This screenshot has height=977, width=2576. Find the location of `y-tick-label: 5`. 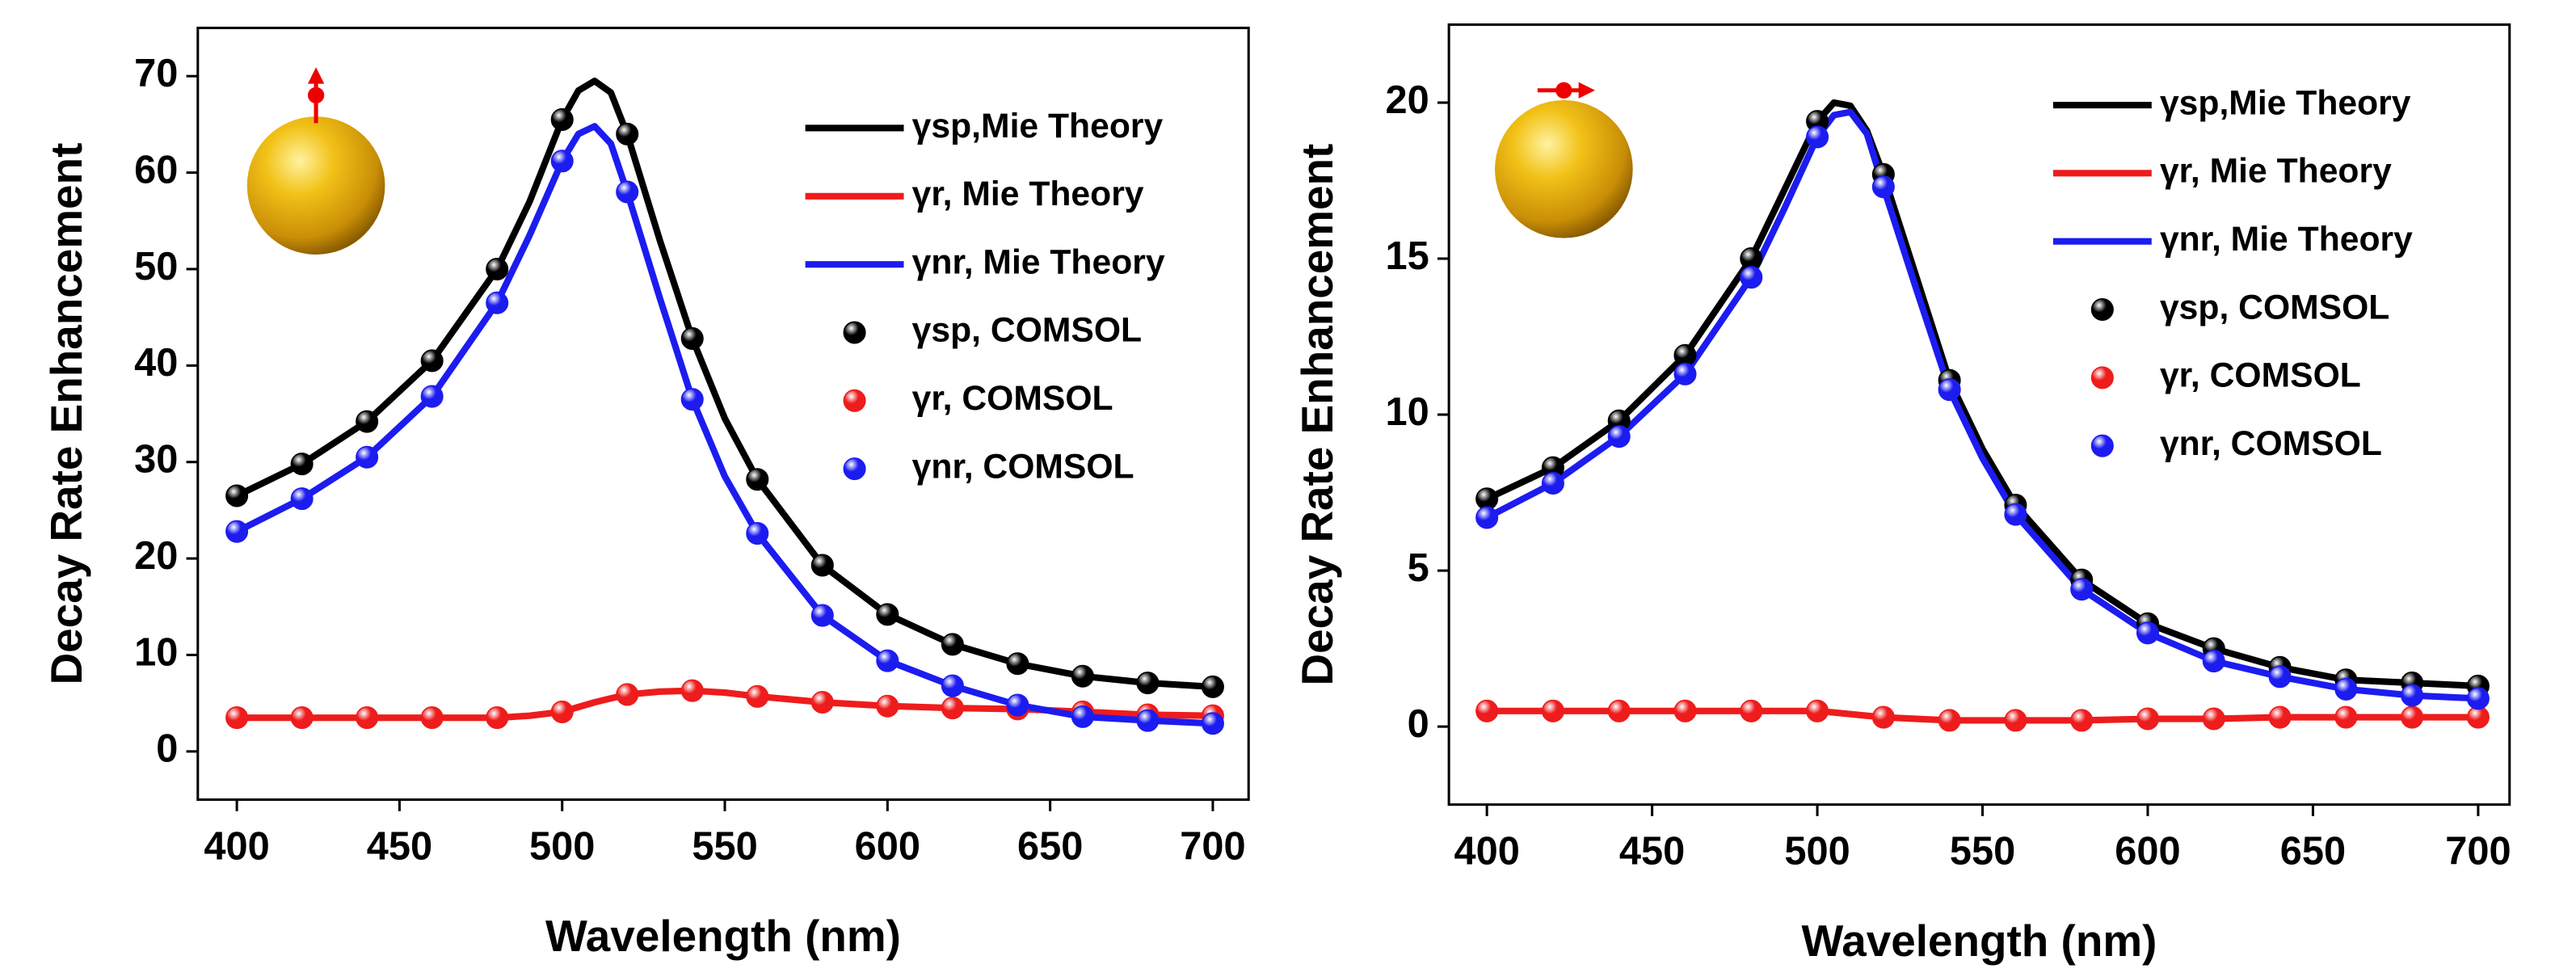

y-tick-label: 5 is located at coordinates (1418, 568).